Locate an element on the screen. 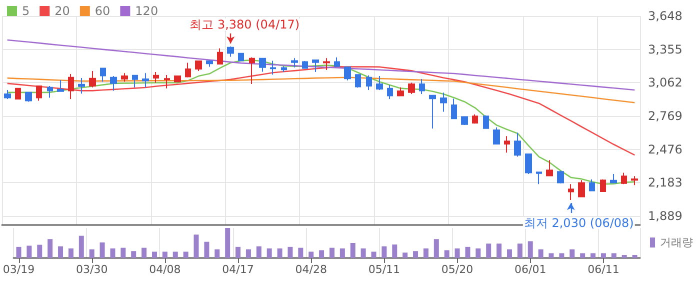  x-tick-label: 06/01 is located at coordinates (530, 269).